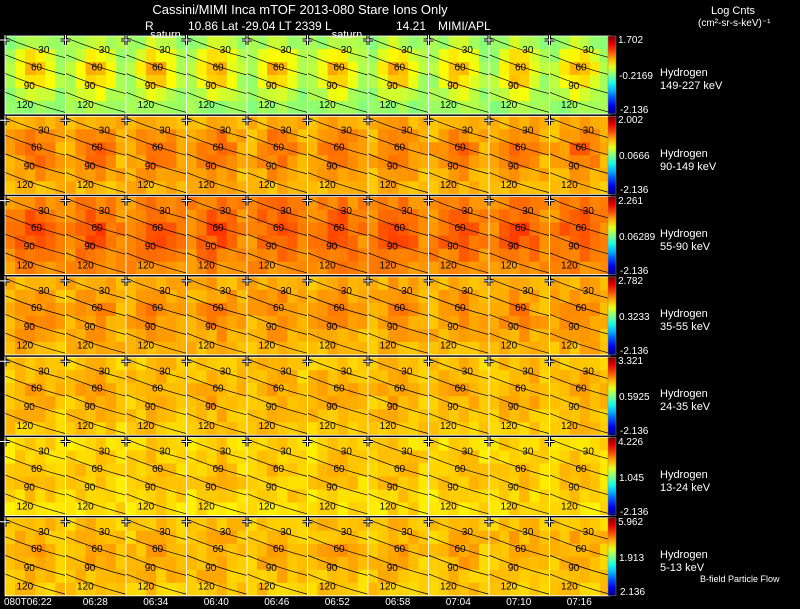 The width and height of the screenshot is (800, 609). I want to click on colorbar-min: -2.136, so click(634, 351).